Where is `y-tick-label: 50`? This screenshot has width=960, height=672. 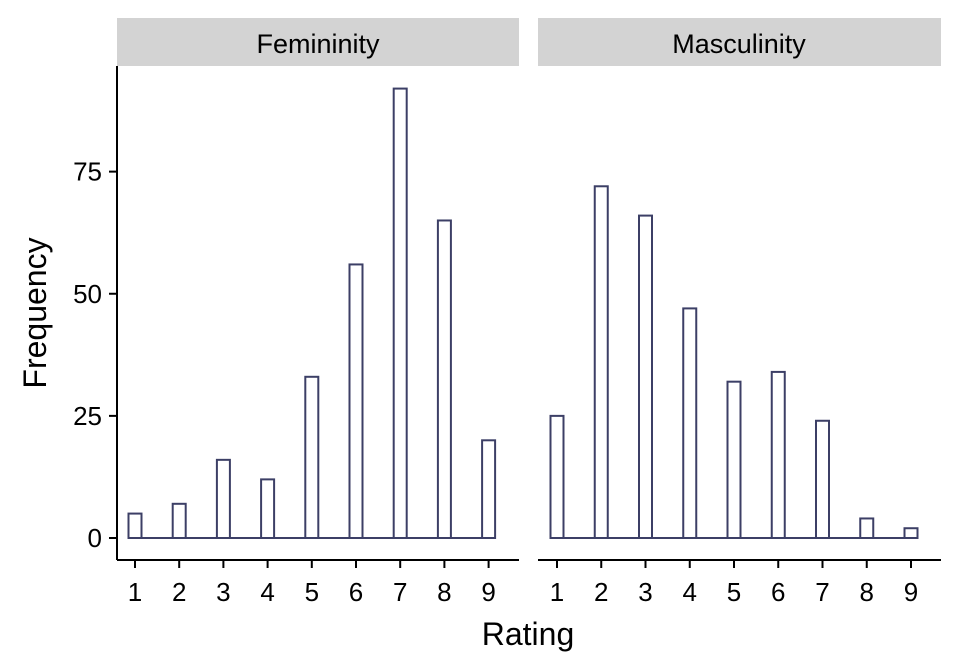 y-tick-label: 50 is located at coordinates (87, 294).